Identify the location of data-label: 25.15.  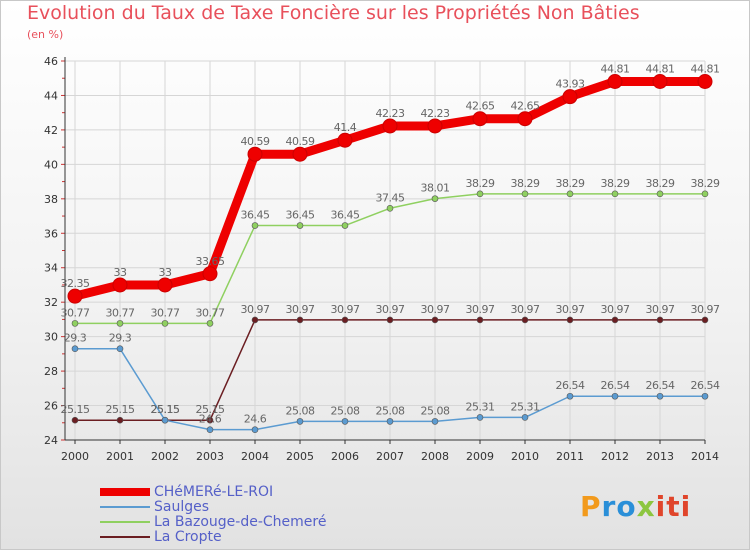
(210, 409).